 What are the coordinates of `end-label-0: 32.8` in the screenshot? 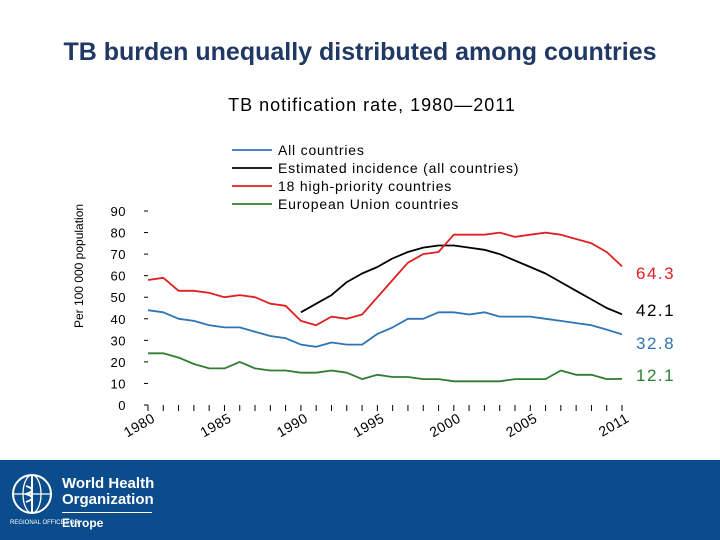 It's located at (655, 343).